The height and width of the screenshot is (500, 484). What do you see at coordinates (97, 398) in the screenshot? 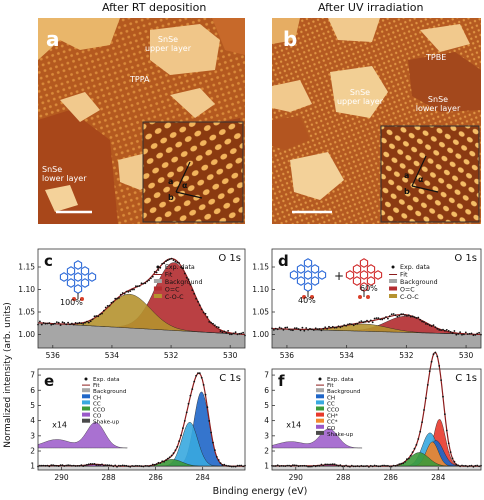
I see `legend-label-e: CH` at bounding box center [97, 398].